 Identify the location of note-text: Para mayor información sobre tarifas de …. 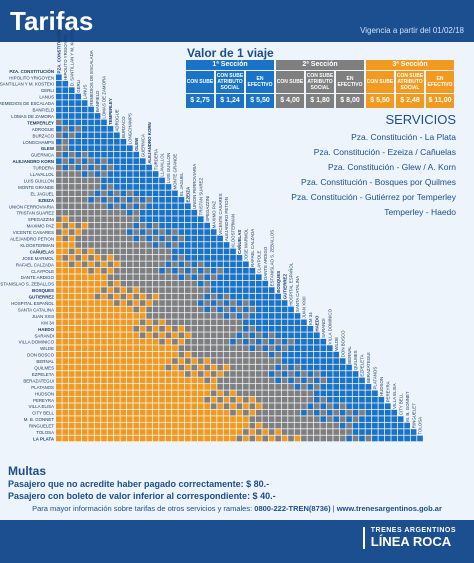
(142, 508).